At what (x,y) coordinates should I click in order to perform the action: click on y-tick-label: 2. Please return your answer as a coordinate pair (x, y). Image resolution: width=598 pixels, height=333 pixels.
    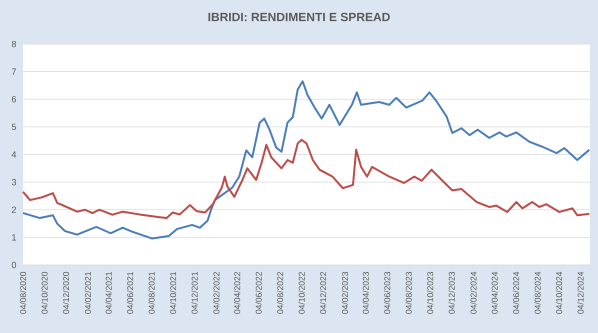
    Looking at the image, I should click on (14, 209).